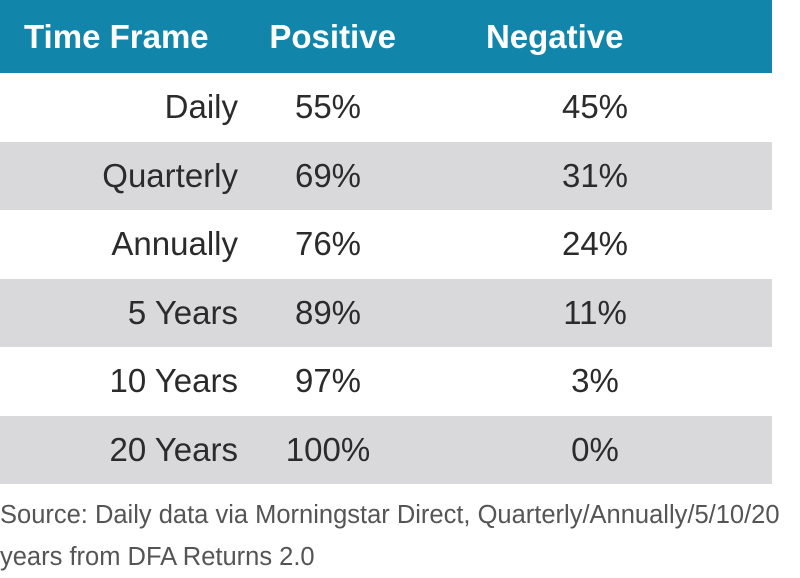 This screenshot has width=800, height=578. I want to click on positive-cell: 76%, so click(328, 244).